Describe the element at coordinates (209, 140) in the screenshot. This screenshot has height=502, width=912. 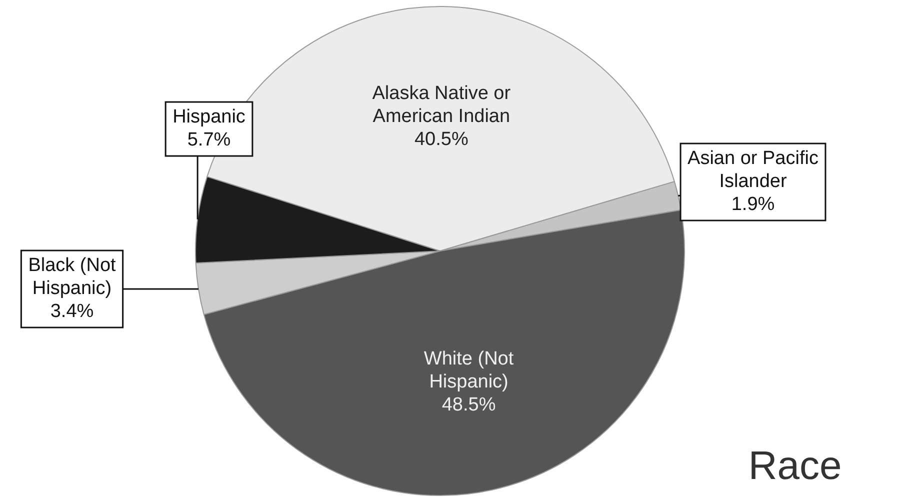
I see `data-label: 5.7%` at that location.